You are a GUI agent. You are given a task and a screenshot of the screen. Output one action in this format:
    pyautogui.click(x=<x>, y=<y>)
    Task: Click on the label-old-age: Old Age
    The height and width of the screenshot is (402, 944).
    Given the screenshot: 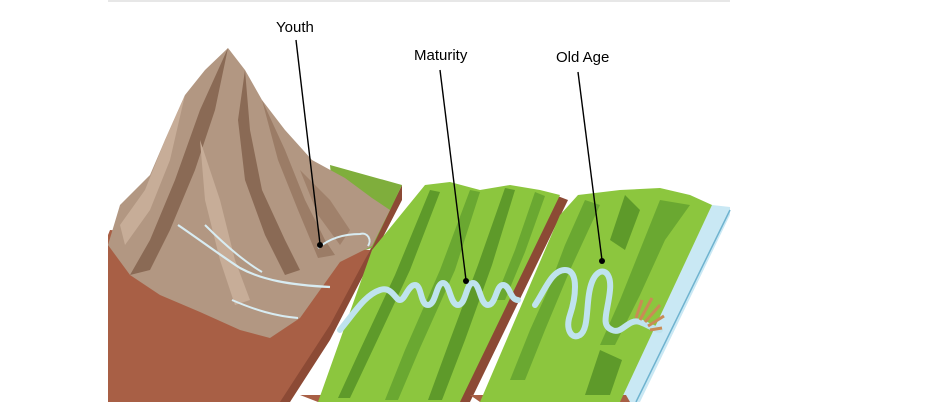 What is the action you would take?
    pyautogui.click(x=582, y=57)
    